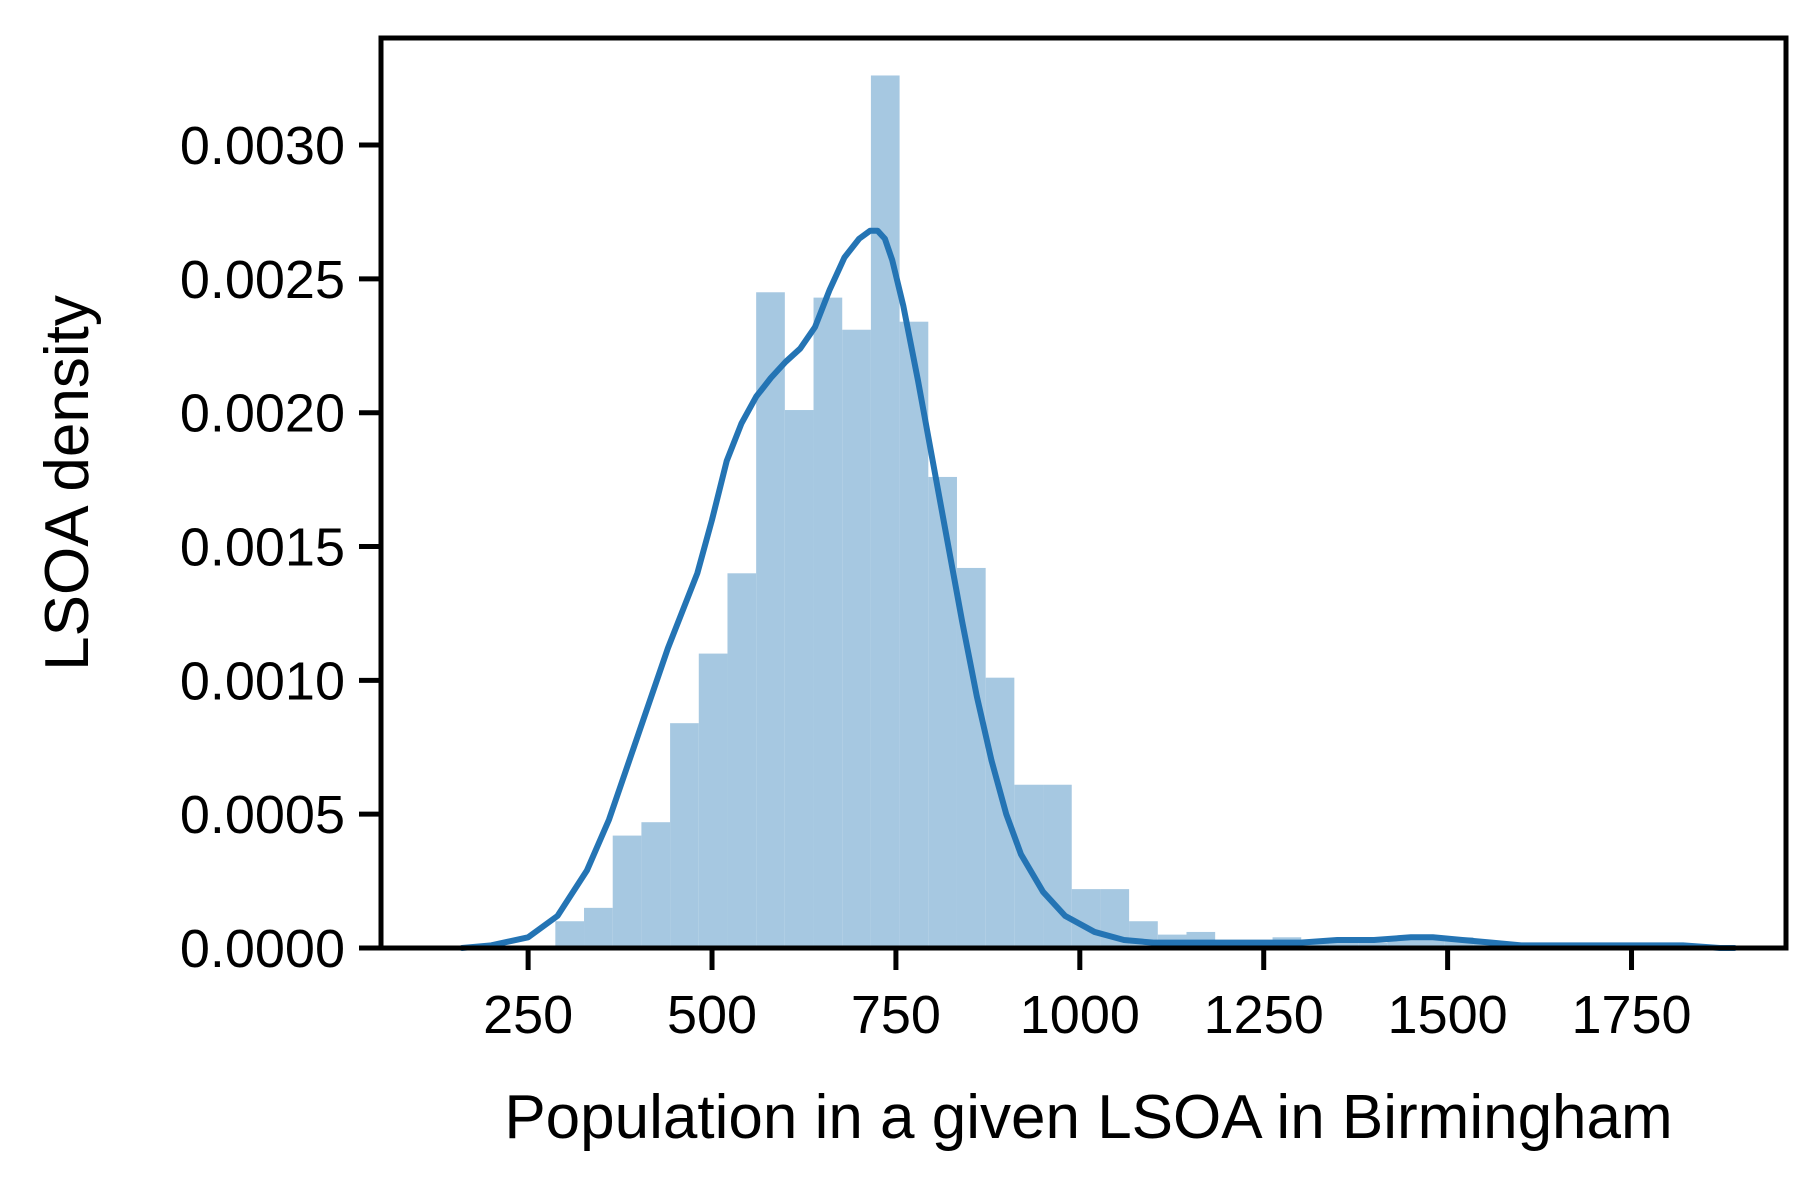 The height and width of the screenshot is (1178, 1816). What do you see at coordinates (262, 146) in the screenshot?
I see `y-tick-label: 0.0030` at bounding box center [262, 146].